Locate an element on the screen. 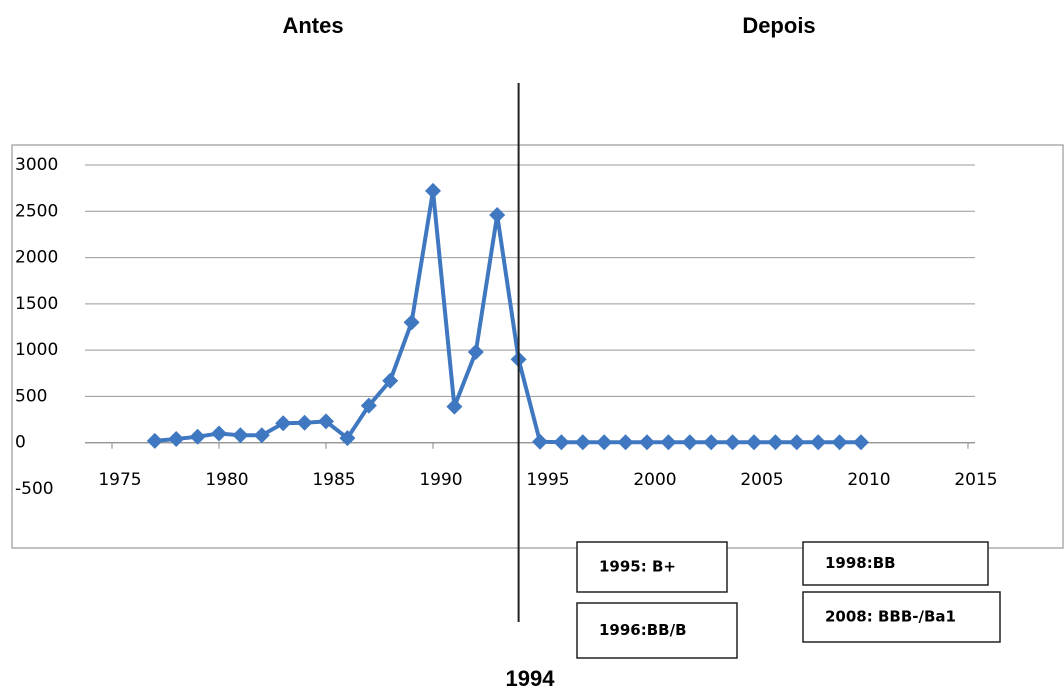  y-tick-label: 2000 is located at coordinates (36, 258).